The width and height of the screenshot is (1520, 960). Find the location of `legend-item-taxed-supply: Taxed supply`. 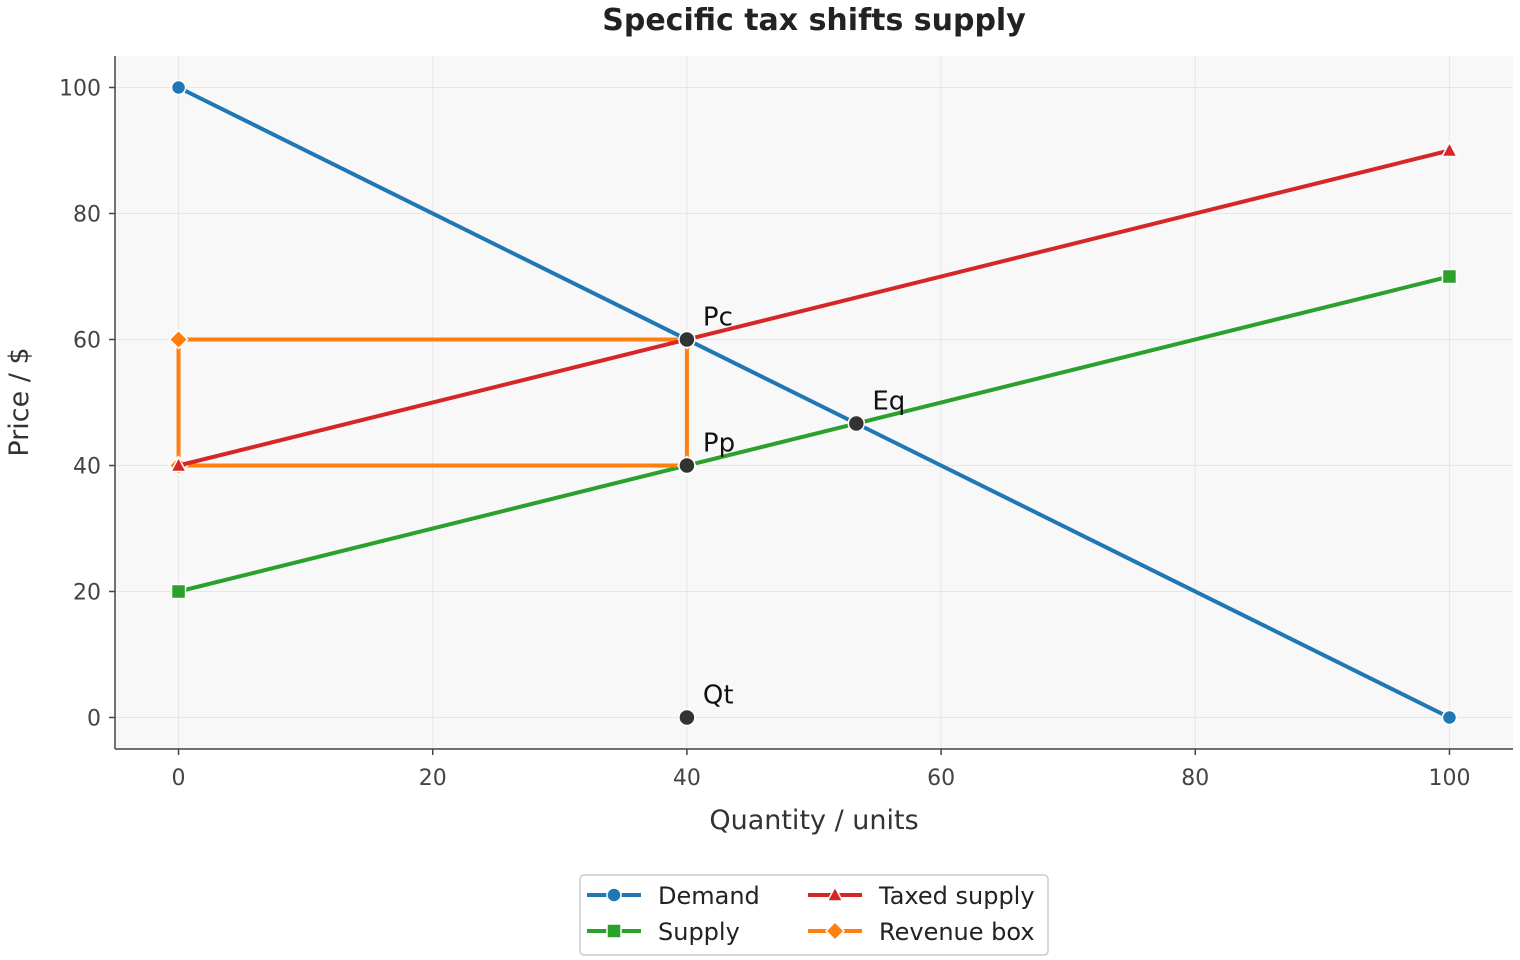

legend-item-taxed-supply: Taxed supply is located at coordinates (921, 896).